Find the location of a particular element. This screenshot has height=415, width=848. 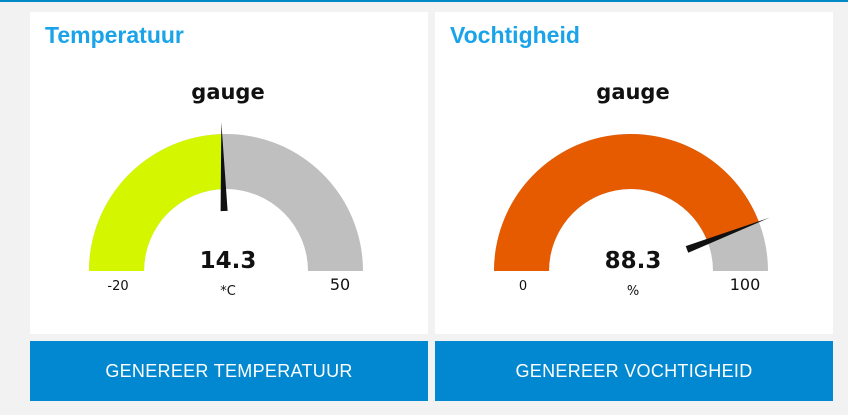

humidity-min-label: 0 is located at coordinates (523, 286).